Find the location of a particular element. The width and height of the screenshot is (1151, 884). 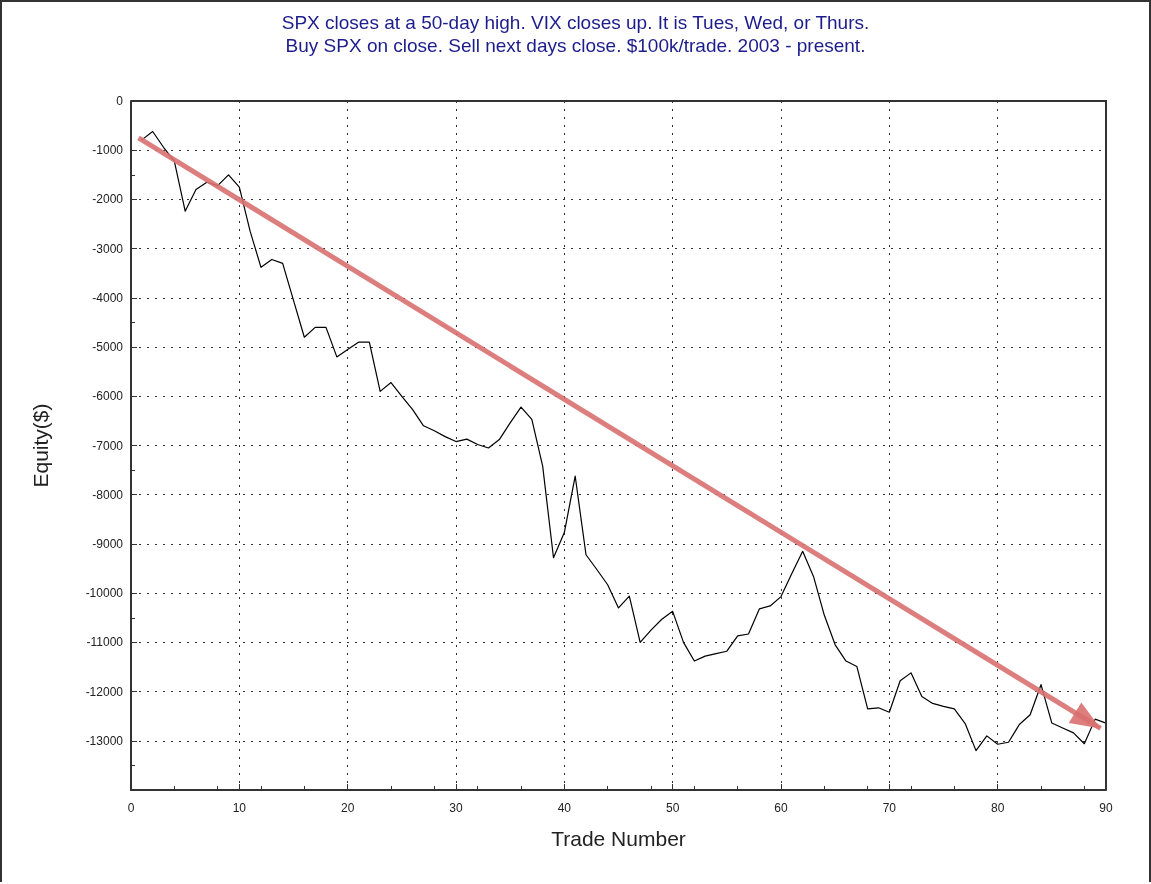

y-tick-label: -6000 is located at coordinates (108, 396).